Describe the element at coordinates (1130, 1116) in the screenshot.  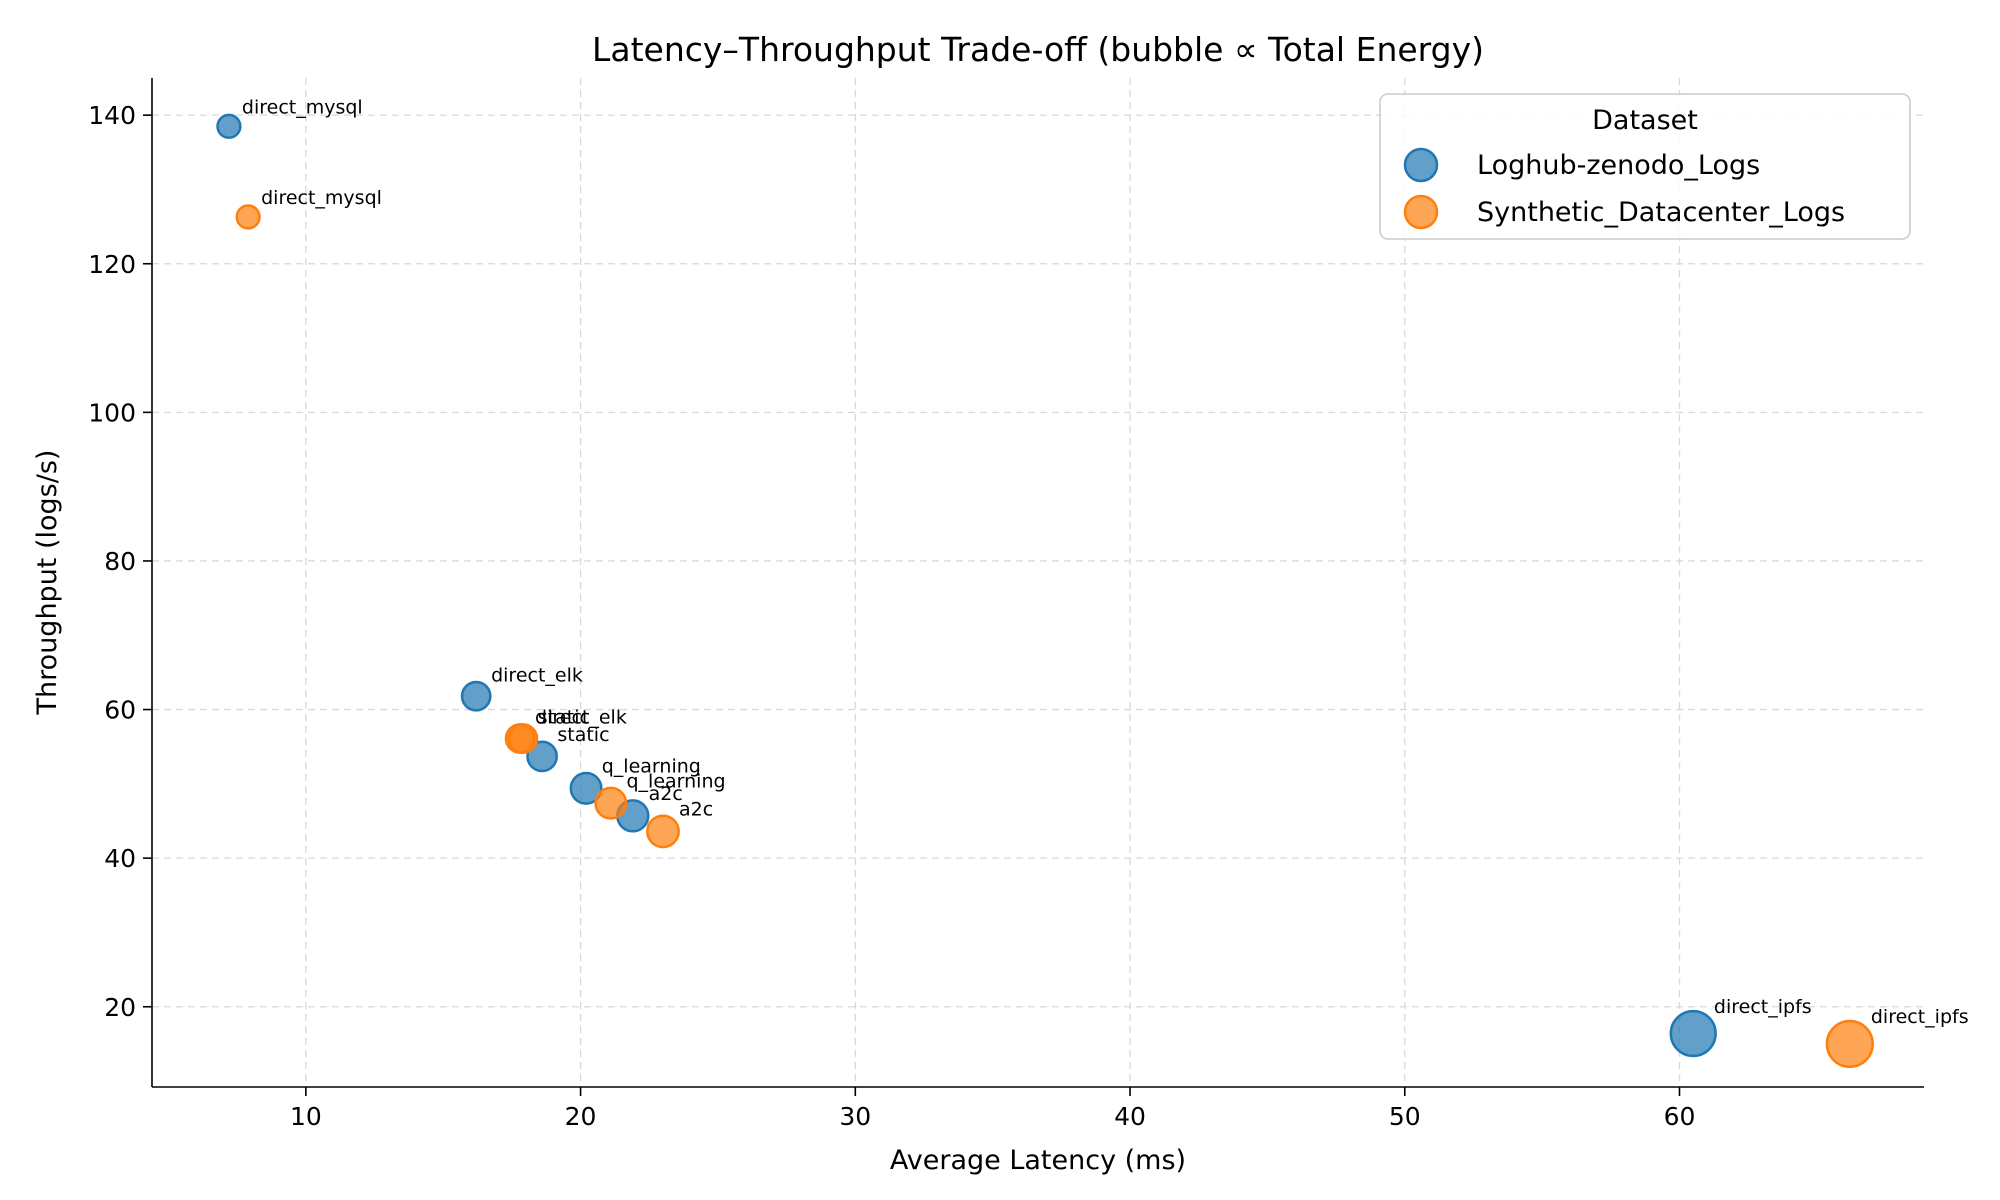
I see `x-tick-label: 40` at that location.